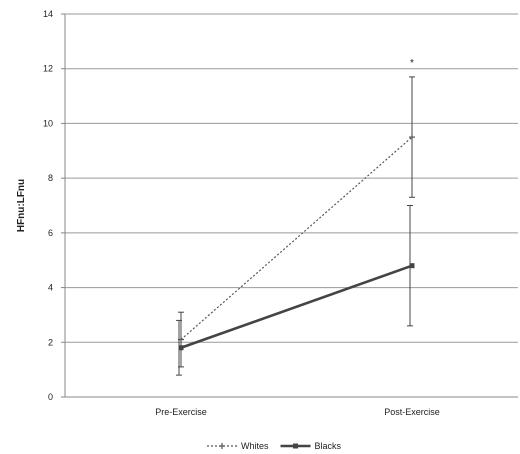 The image size is (520, 454). I want to click on significance-asterisk: *, so click(412, 63).